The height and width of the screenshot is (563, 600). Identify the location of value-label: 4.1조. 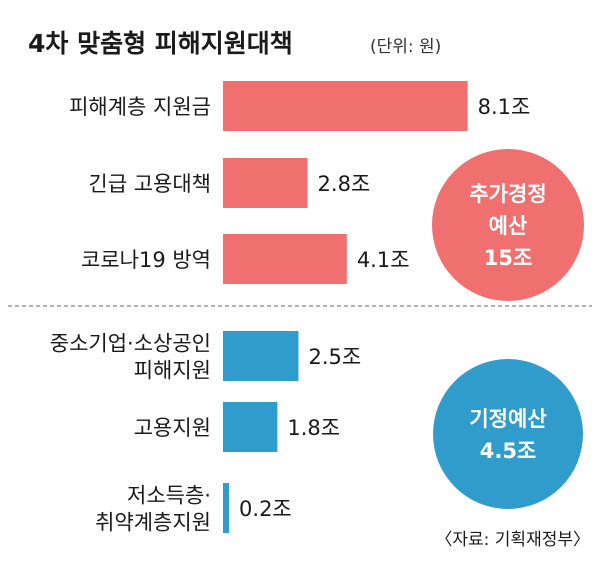
(383, 260).